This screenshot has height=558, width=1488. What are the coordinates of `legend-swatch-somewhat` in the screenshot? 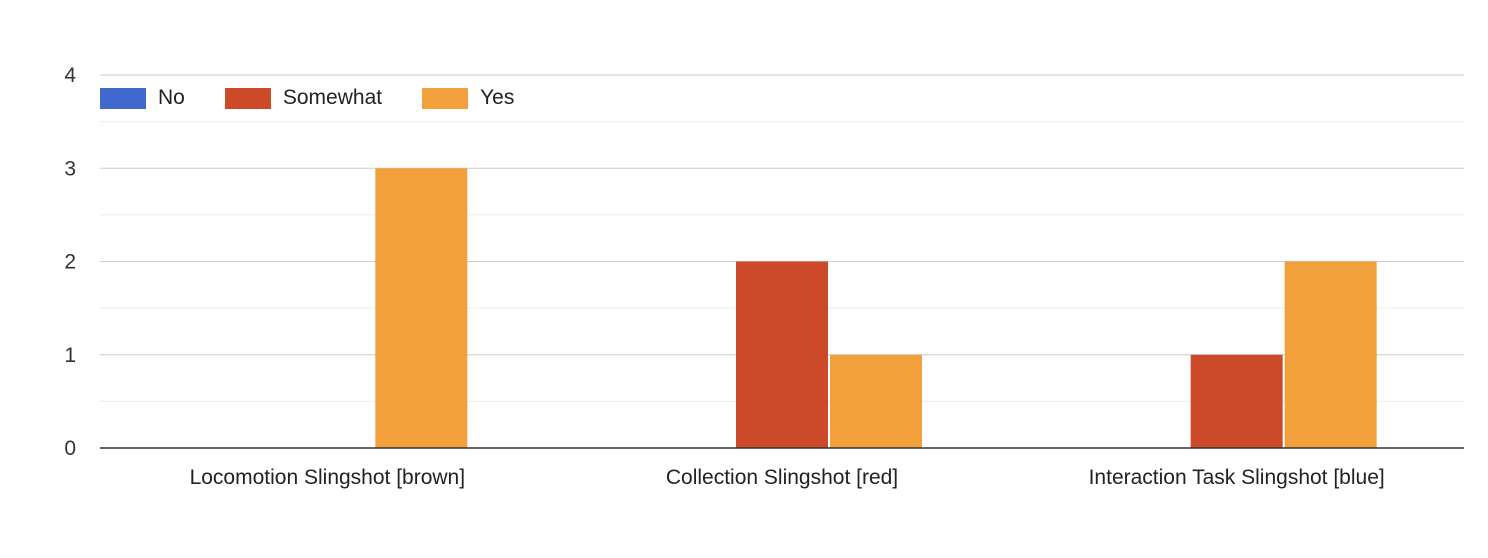 It's located at (247, 98).